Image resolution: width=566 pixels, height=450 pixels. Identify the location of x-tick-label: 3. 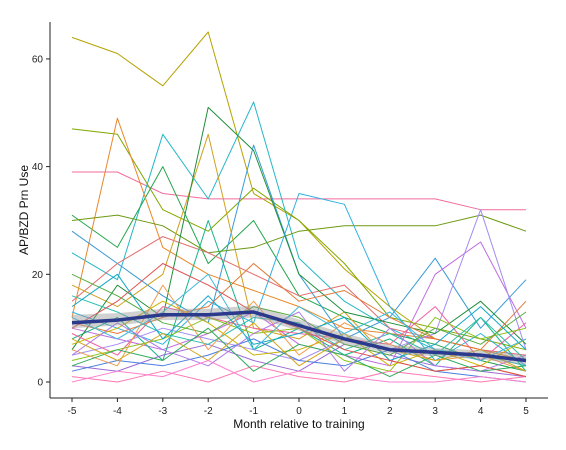
(435, 411).